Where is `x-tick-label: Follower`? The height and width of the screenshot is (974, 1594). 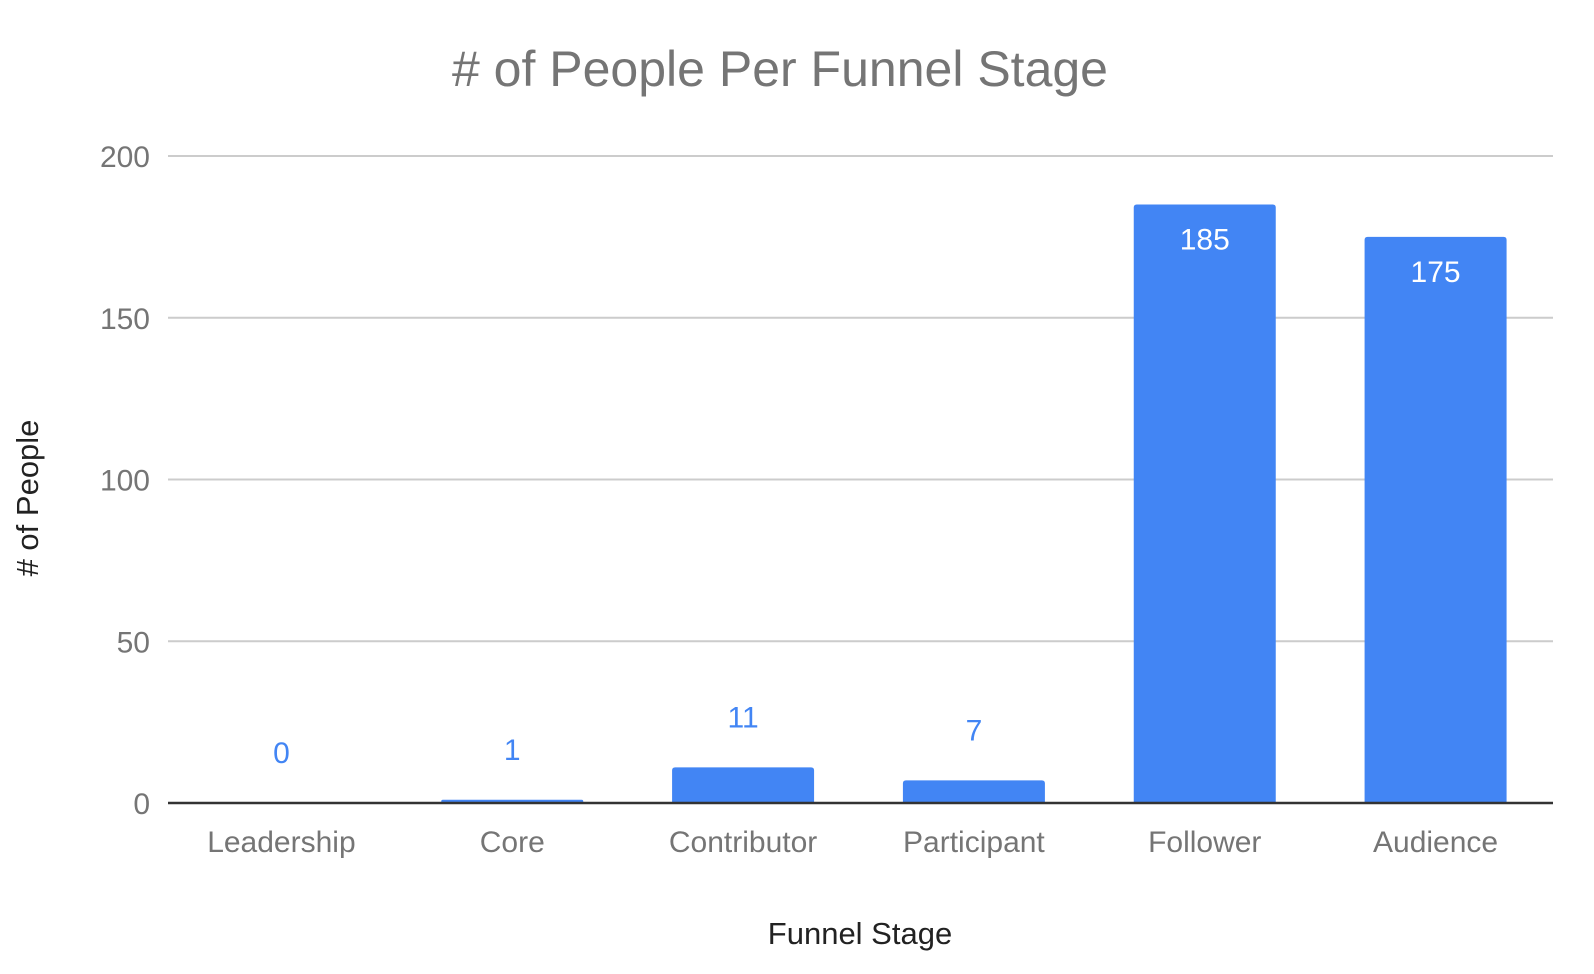 x-tick-label: Follower is located at coordinates (1204, 842).